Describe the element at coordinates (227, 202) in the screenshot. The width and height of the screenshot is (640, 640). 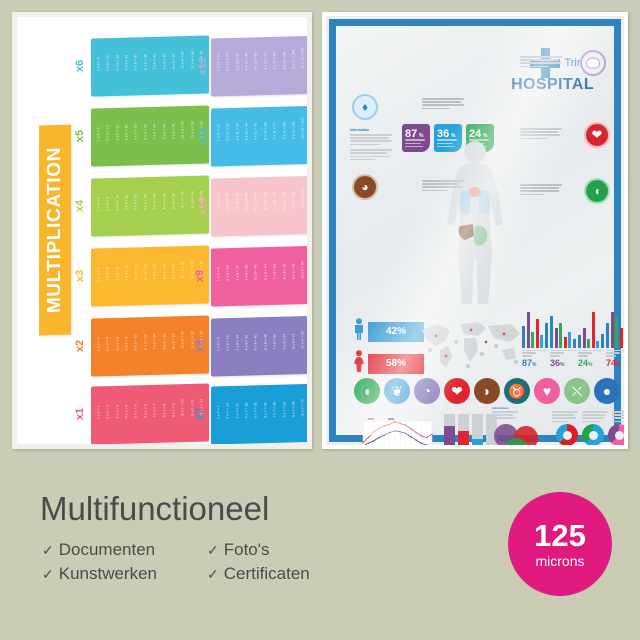
I see `table-row: 2 x 10 = 20` at that location.